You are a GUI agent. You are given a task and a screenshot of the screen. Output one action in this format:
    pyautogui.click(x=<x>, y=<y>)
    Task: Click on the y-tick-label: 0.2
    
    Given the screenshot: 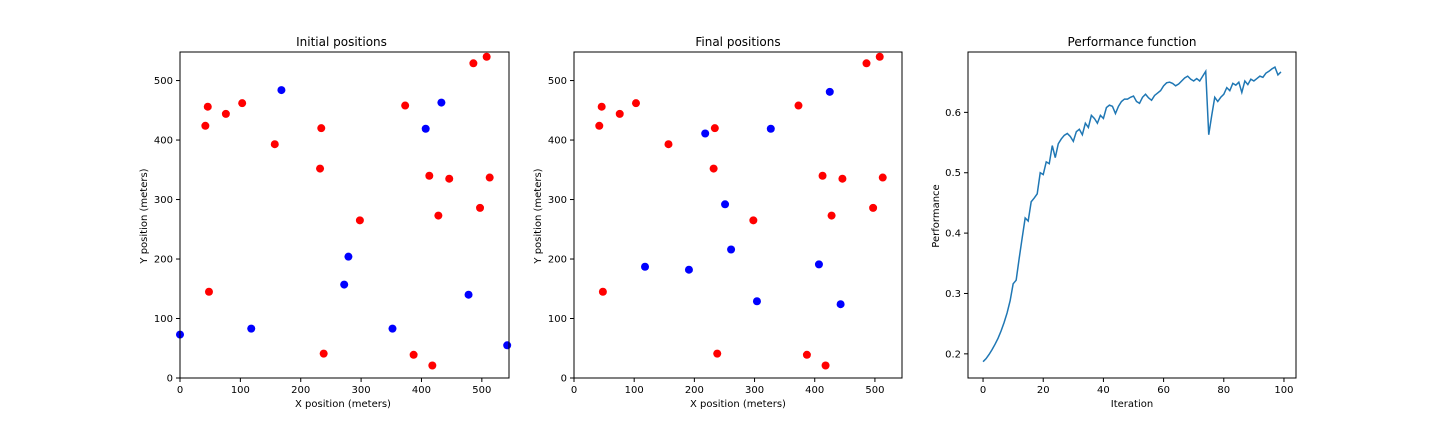 What is the action you would take?
    pyautogui.click(x=953, y=354)
    